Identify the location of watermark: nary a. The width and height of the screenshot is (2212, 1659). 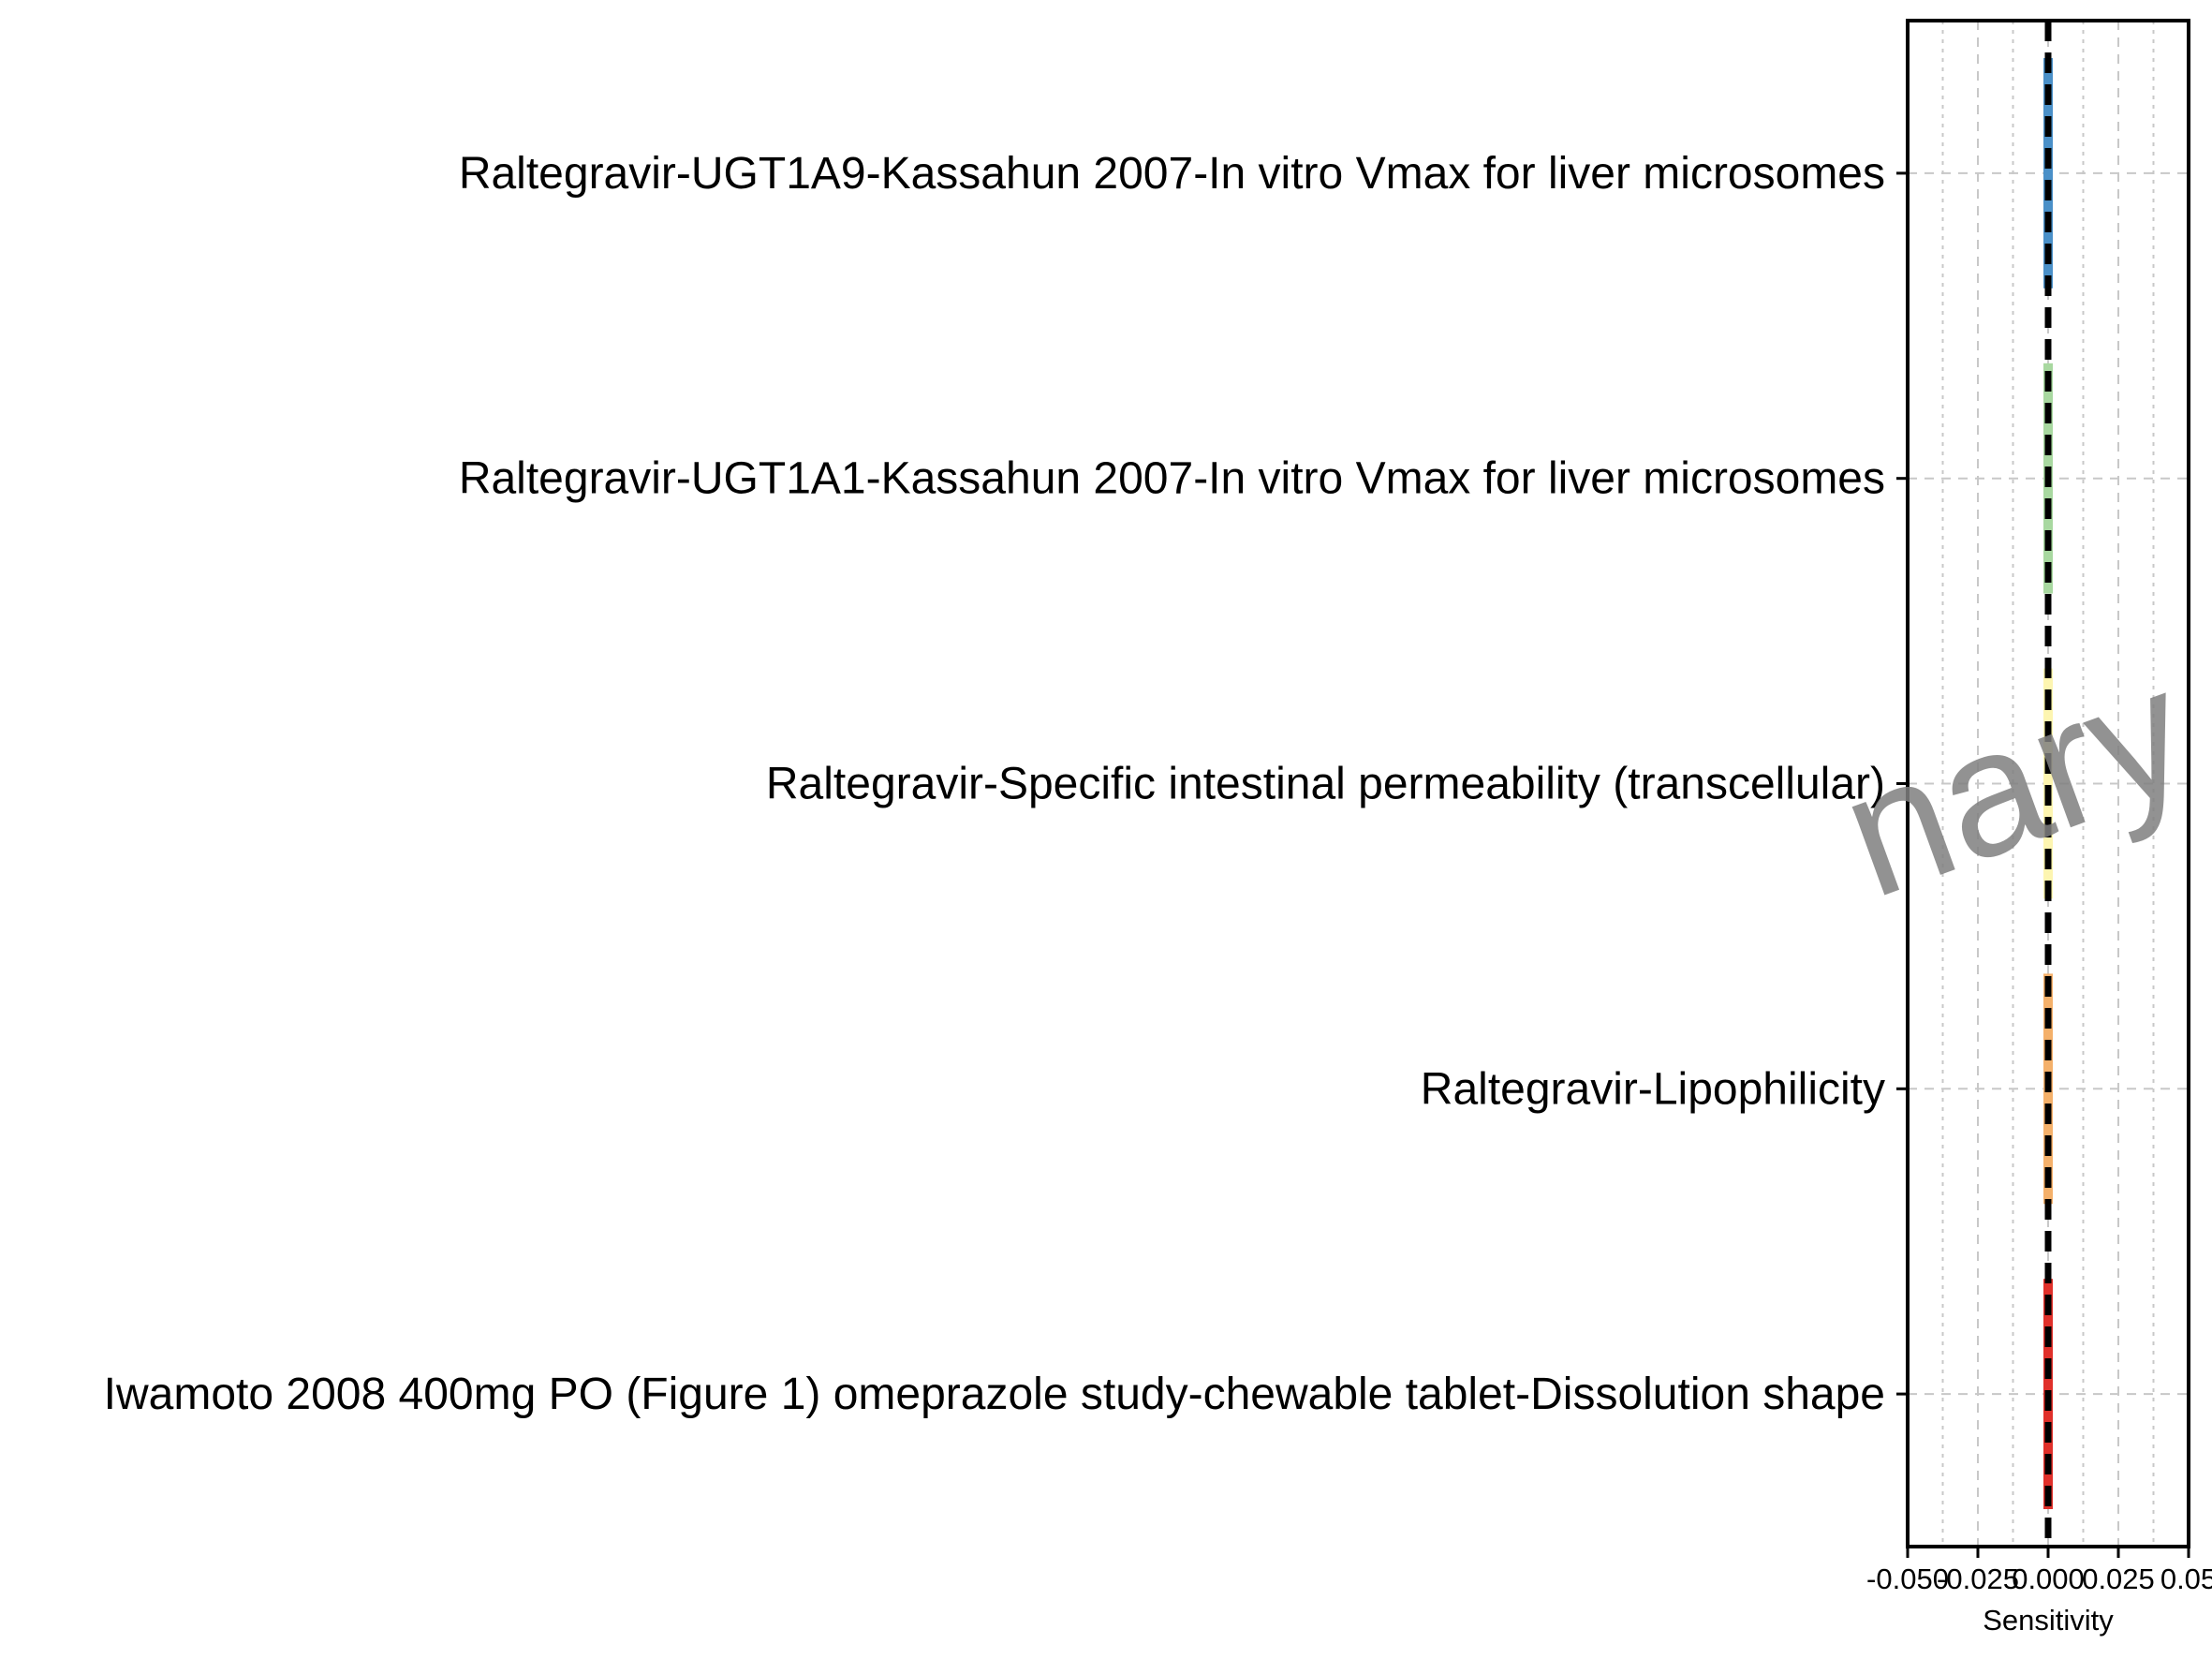
(2015, 758).